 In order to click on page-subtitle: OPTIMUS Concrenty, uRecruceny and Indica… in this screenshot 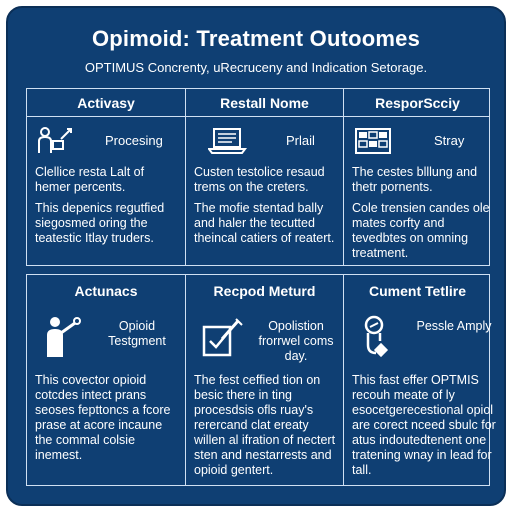, I will do `click(256, 67)`.